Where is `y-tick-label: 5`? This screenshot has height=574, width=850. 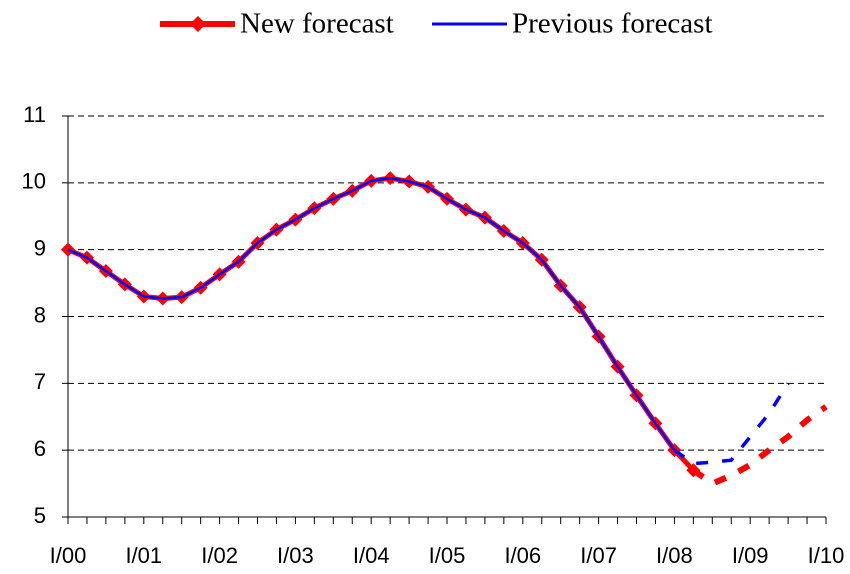 y-tick-label: 5 is located at coordinates (40, 515).